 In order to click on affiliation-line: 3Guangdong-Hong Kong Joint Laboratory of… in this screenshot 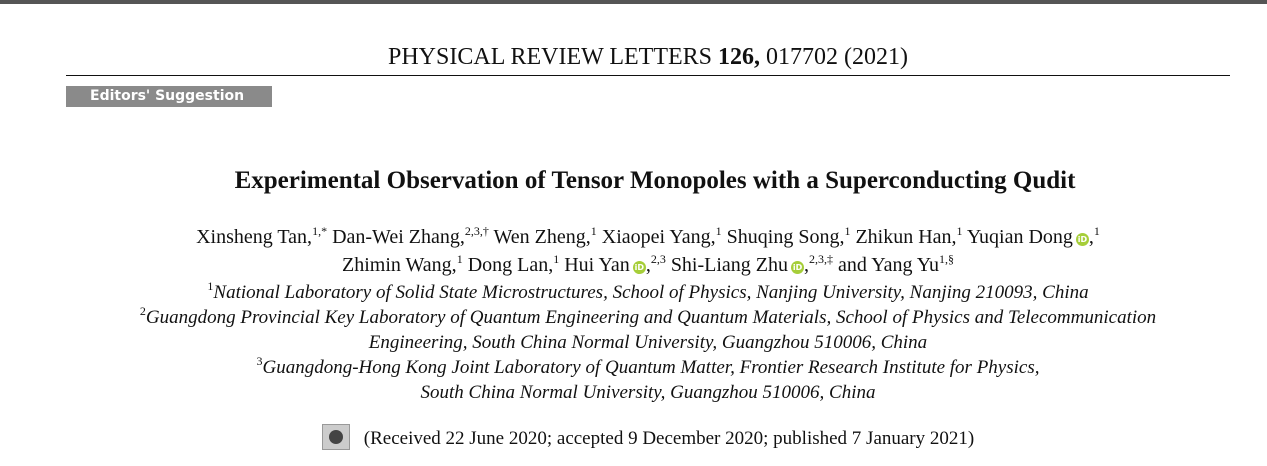, I will do `click(648, 367)`.